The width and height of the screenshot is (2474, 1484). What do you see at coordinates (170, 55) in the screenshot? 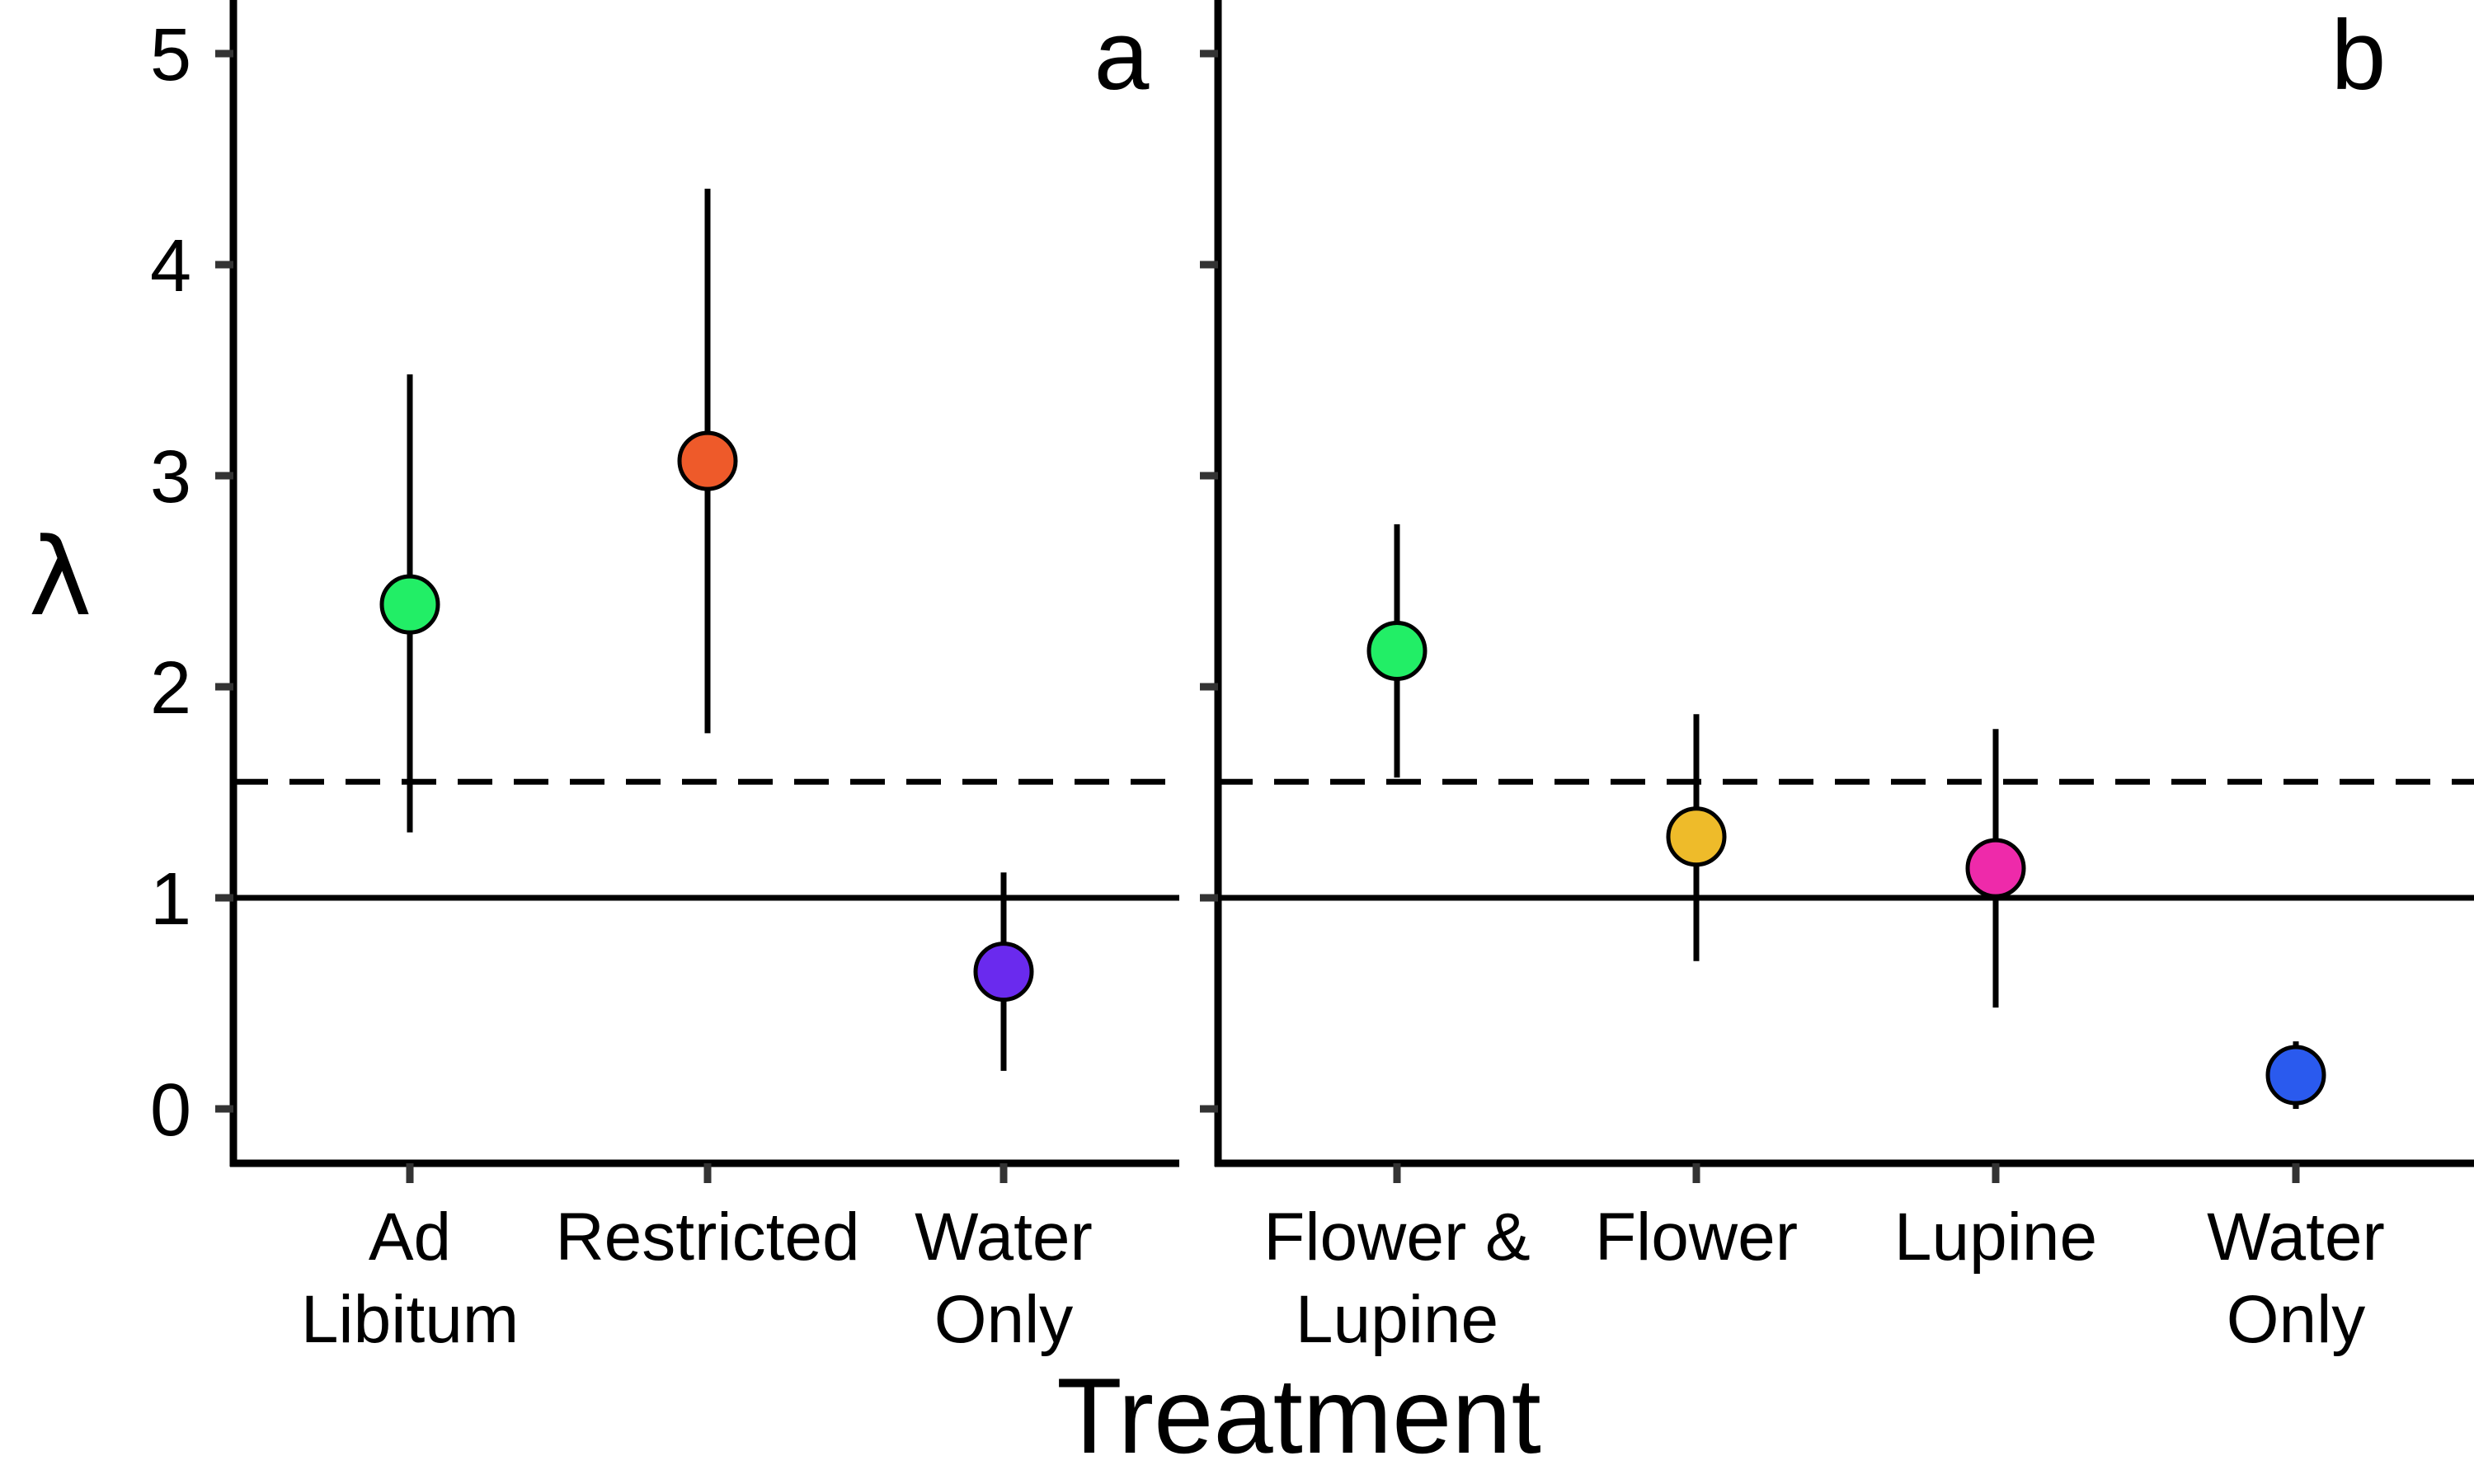
I see `y-tick-label: 5` at bounding box center [170, 55].